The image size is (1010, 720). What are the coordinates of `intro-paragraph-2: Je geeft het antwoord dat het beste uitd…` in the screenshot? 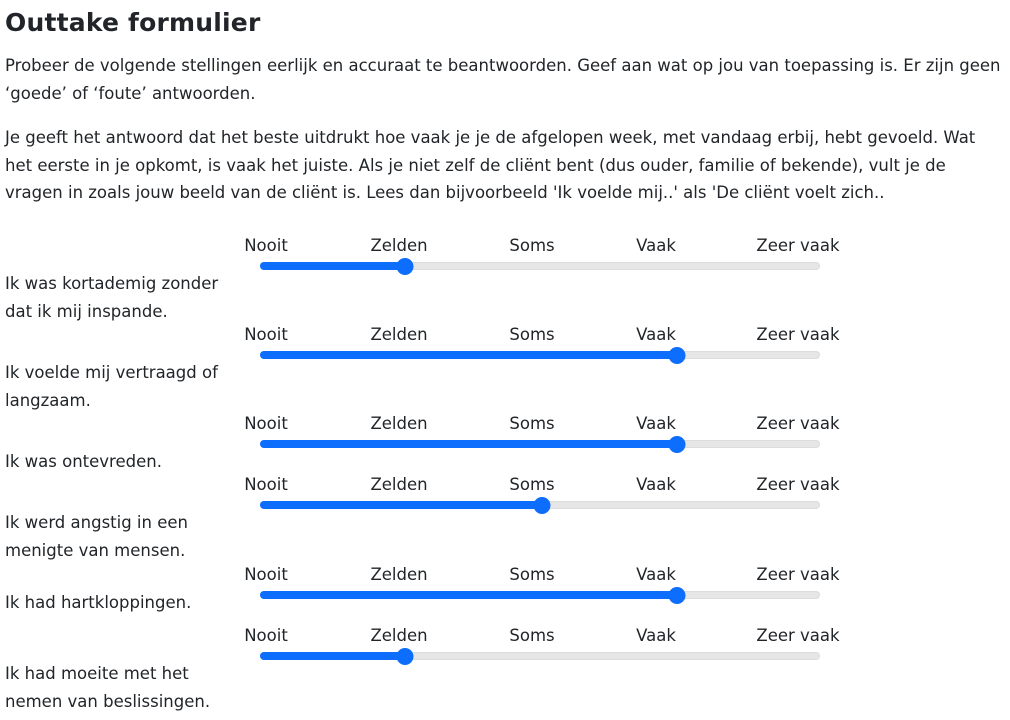 It's located at (490, 165).